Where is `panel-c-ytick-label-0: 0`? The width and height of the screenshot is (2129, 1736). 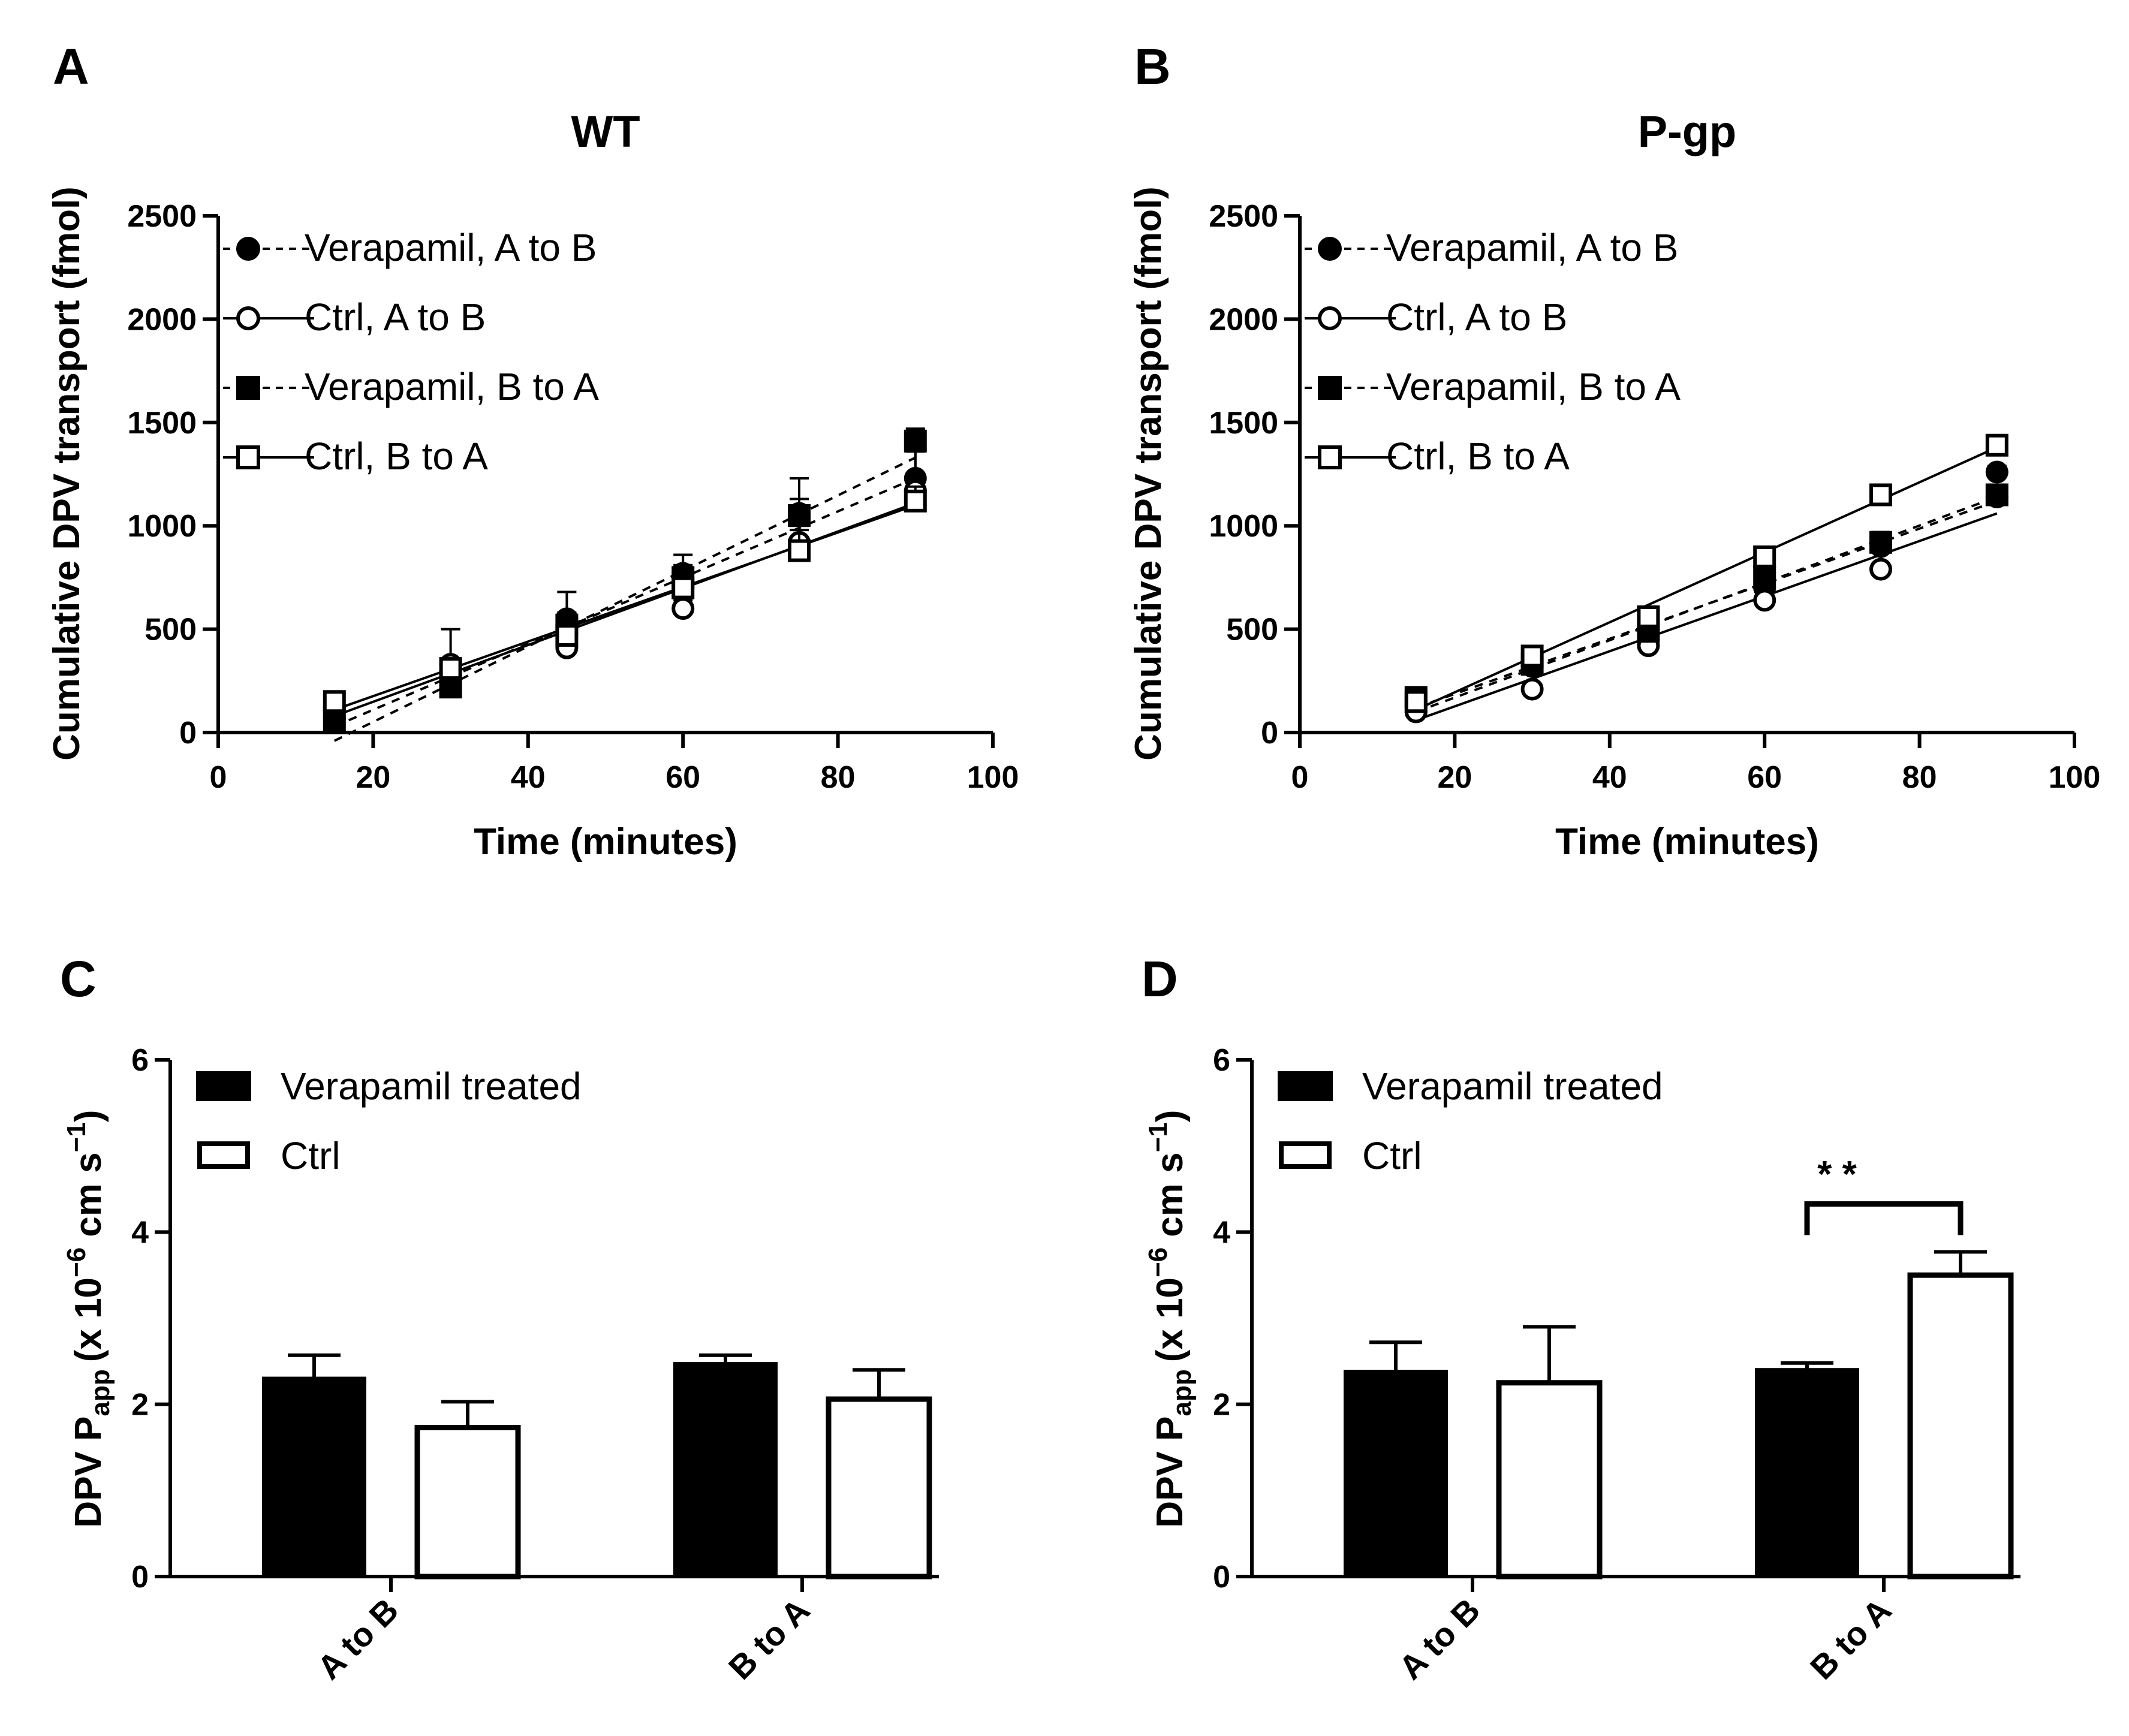
panel-c-ytick-label-0: 0 is located at coordinates (140, 1577).